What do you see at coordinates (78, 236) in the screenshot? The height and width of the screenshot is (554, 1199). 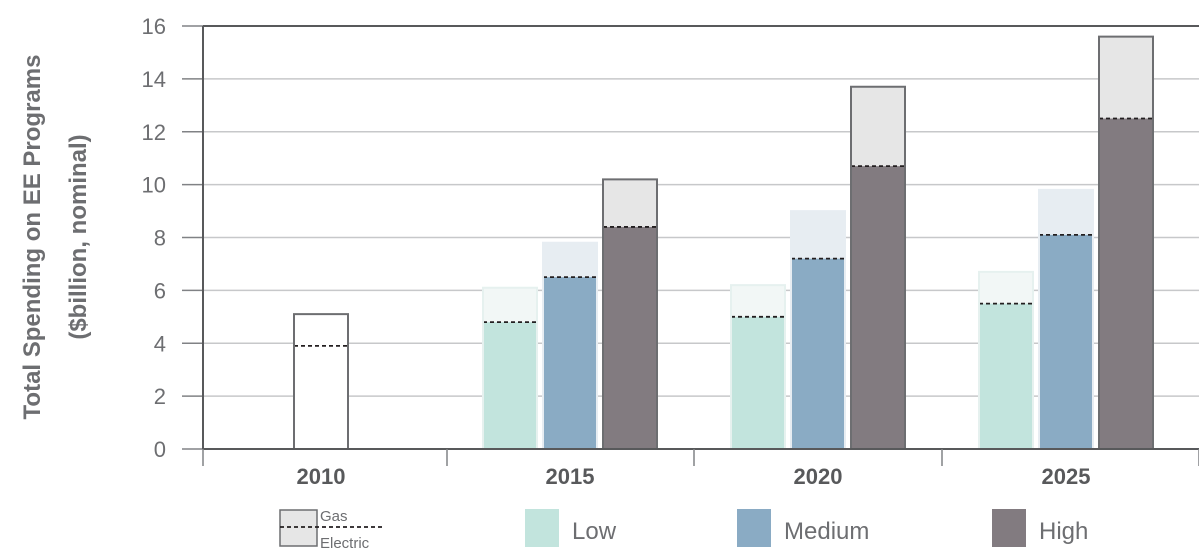 I see `y-axis-label-line-2: ($billion, nominal)` at bounding box center [78, 236].